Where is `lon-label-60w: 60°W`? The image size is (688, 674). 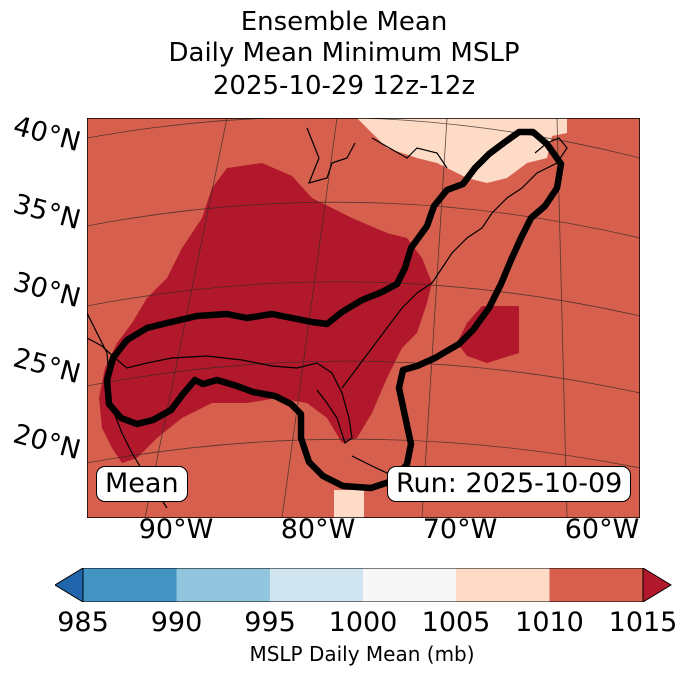 lon-label-60w: 60°W is located at coordinates (602, 529).